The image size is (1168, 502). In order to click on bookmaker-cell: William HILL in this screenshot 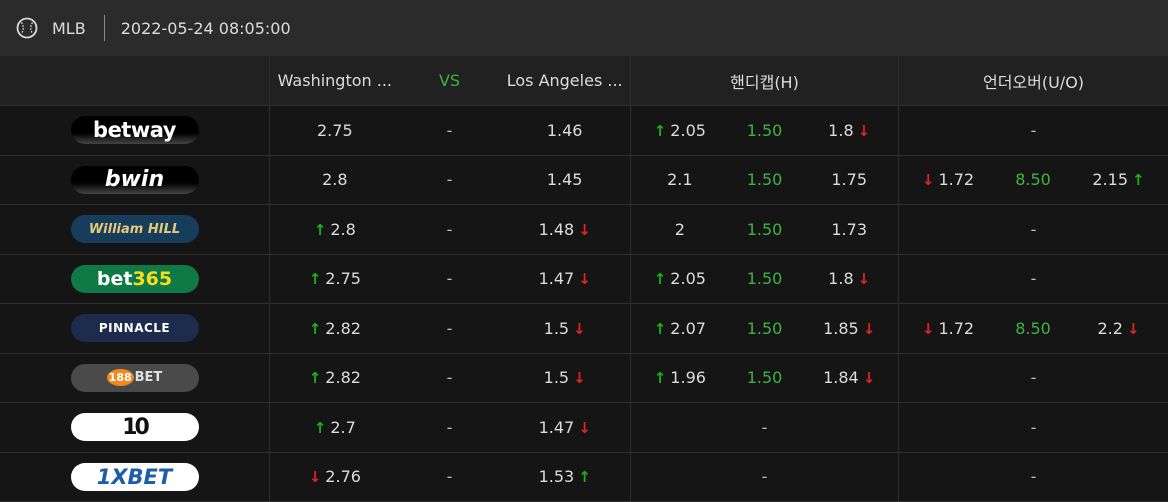, I will do `click(135, 229)`.